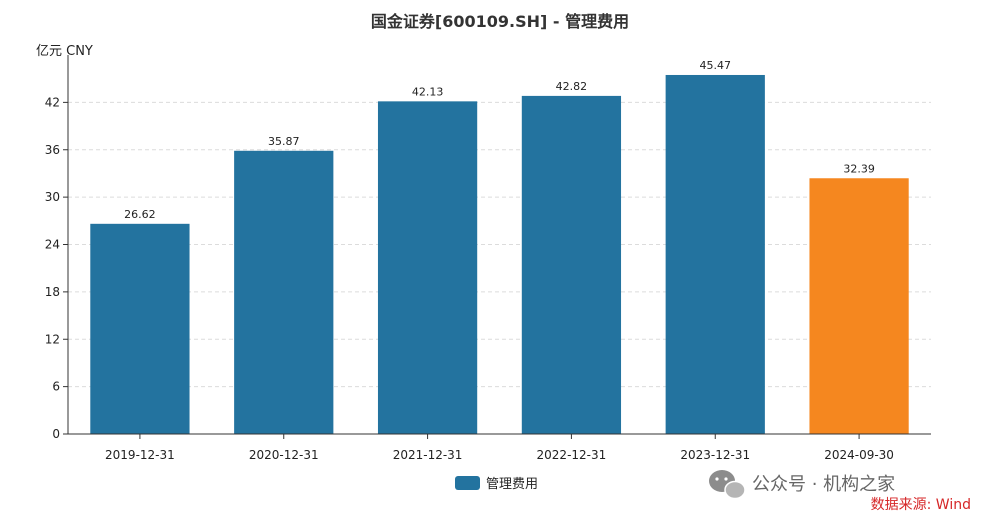  Describe the element at coordinates (428, 455) in the screenshot. I see `x-tick-label: 2021-12-31` at that location.